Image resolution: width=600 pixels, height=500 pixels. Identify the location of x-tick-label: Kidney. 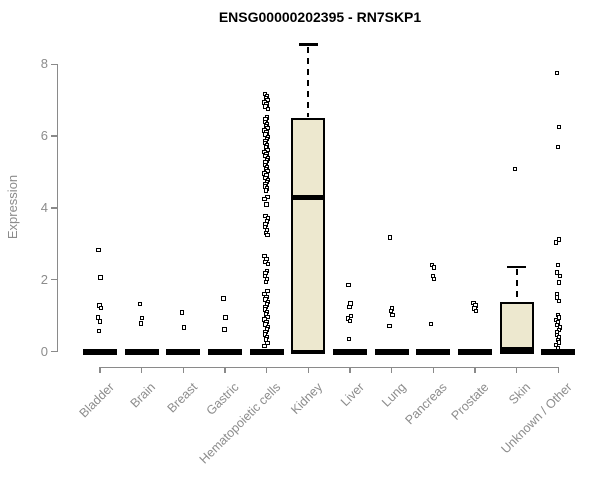
(307, 398).